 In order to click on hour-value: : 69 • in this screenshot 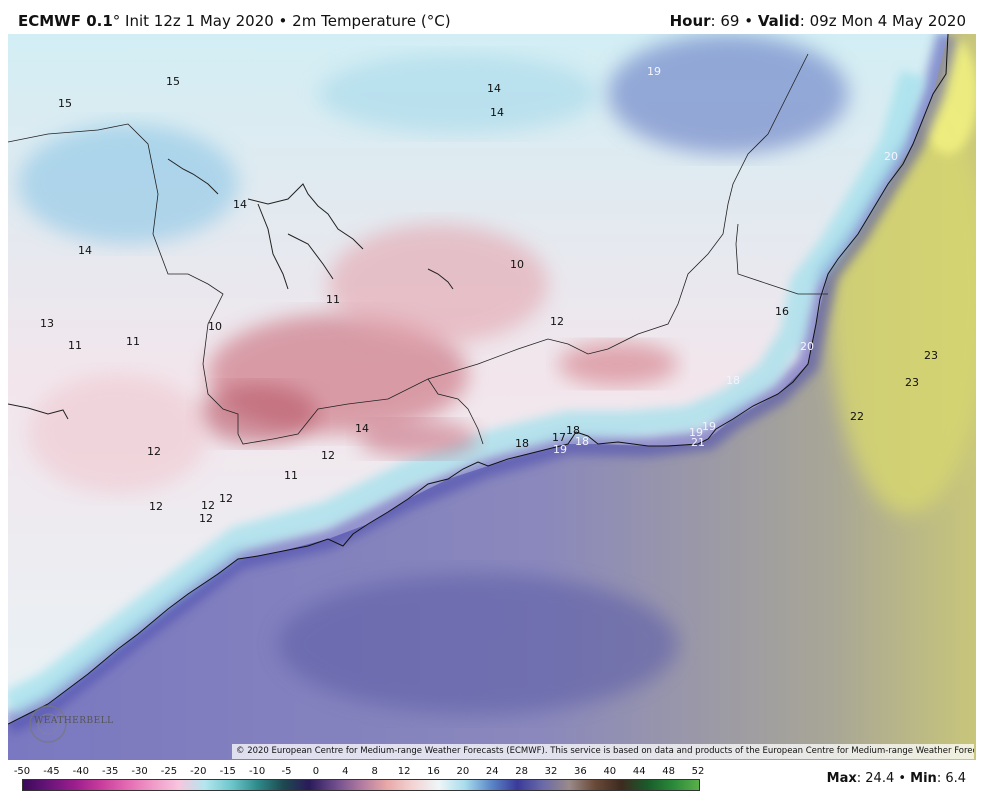, I will do `click(734, 21)`.